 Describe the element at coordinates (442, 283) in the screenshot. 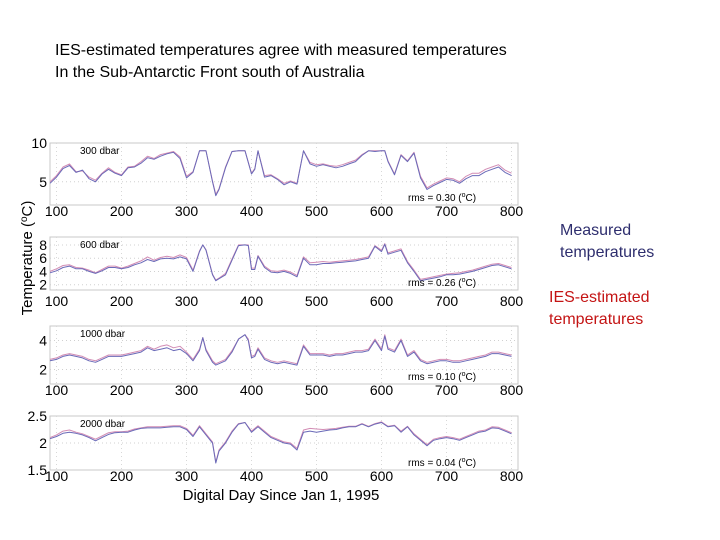

I see `rms-annotation: rms = 0.26 (oC)` at that location.